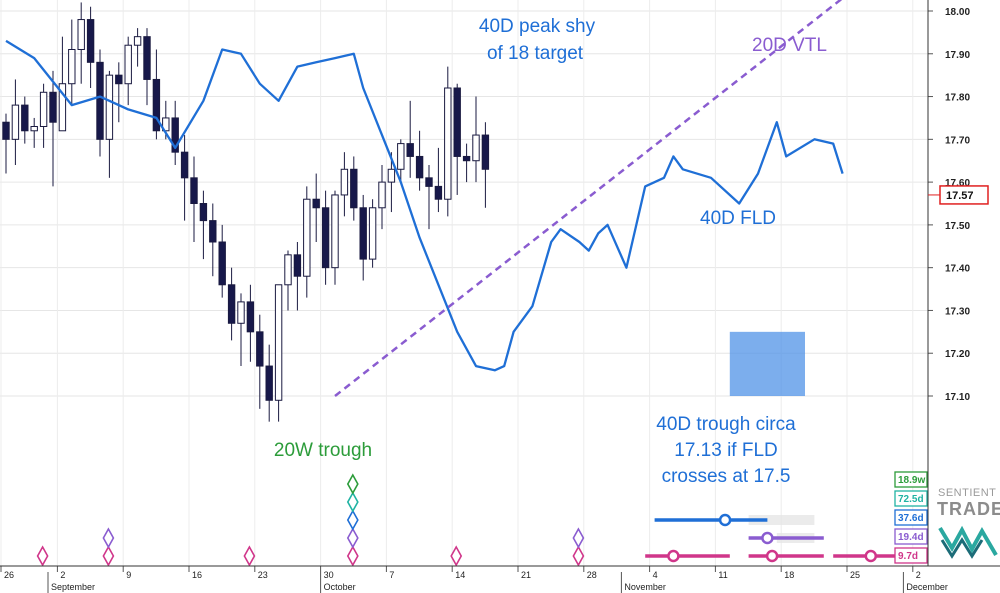  What do you see at coordinates (957, 140) in the screenshot?
I see `y-tick-label: 17.70` at bounding box center [957, 140].